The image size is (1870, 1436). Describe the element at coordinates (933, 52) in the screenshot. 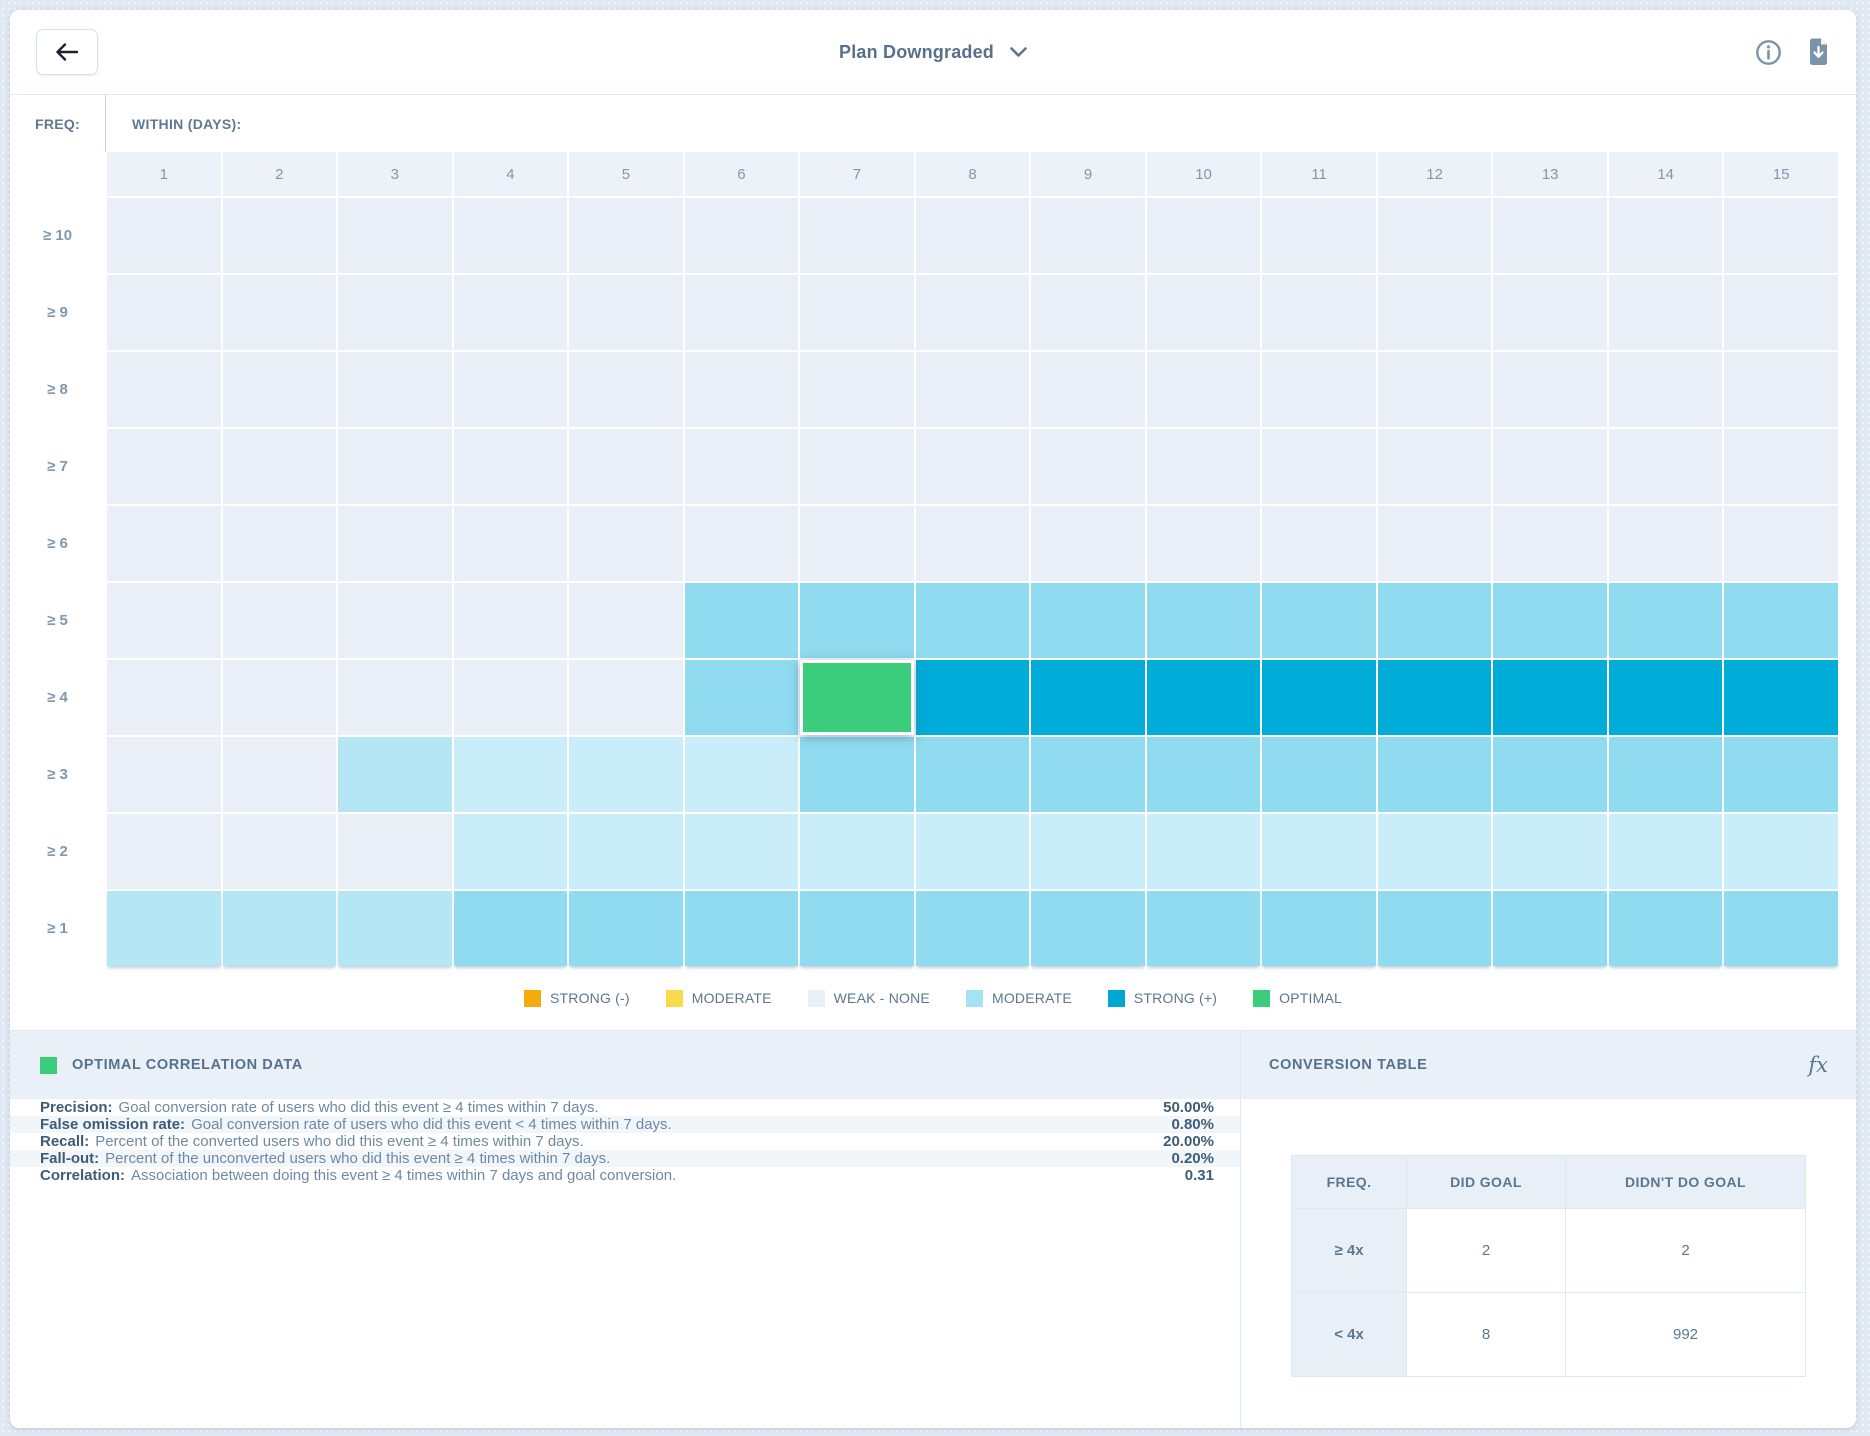

I see `event-selector: Plan Downgraded` at that location.